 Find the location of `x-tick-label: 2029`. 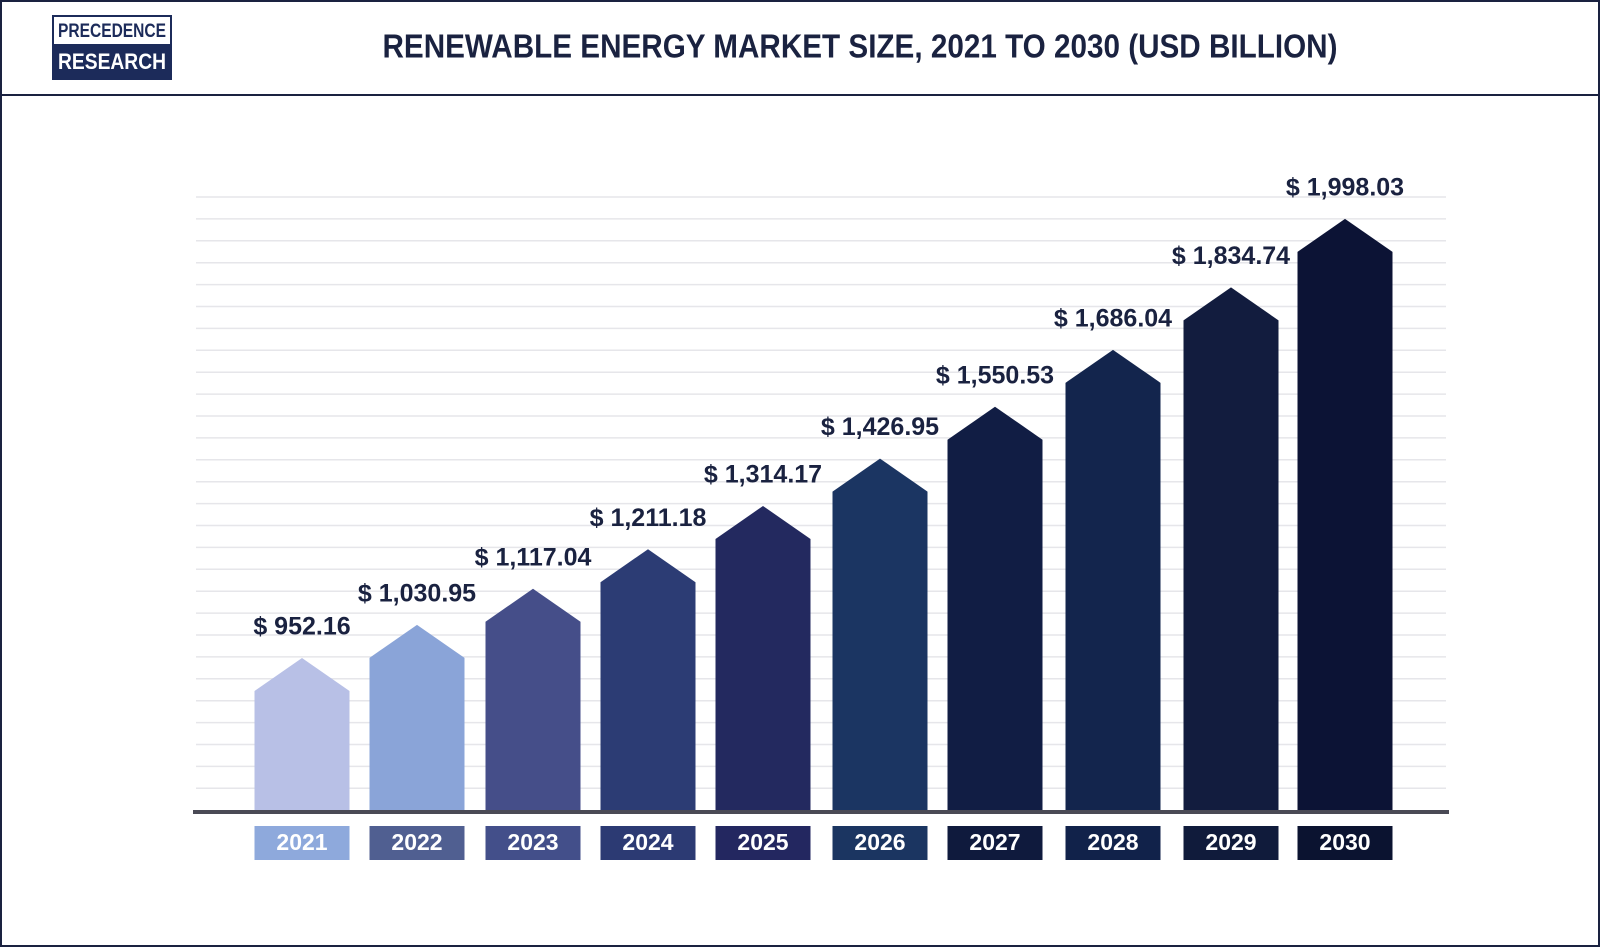

x-tick-label: 2029 is located at coordinates (1230, 842).